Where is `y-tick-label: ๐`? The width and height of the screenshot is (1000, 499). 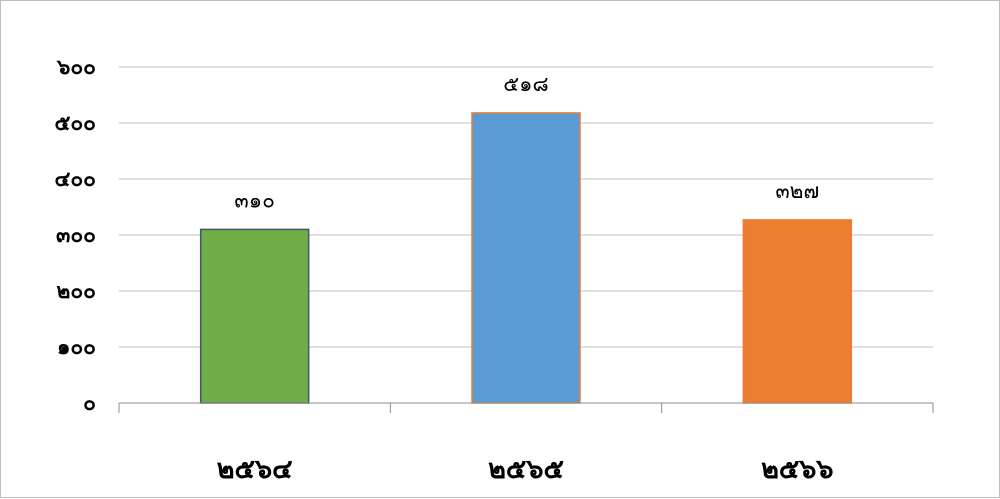 y-tick-label: ๐ is located at coordinates (89, 403).